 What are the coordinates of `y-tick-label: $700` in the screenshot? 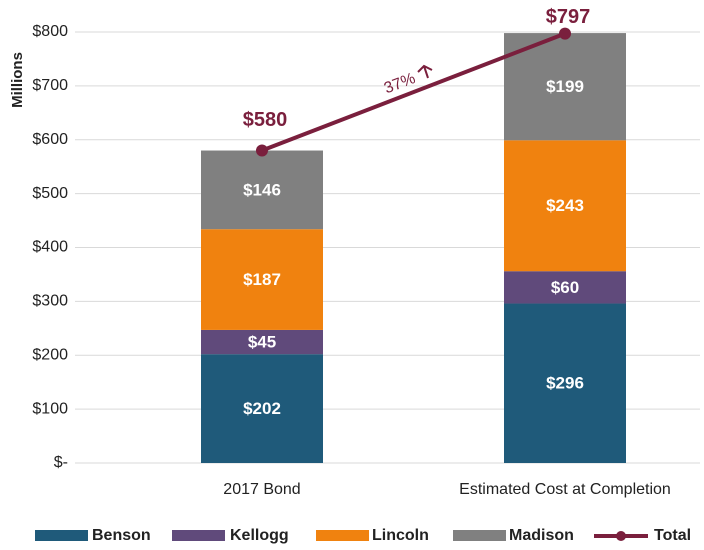 It's located at (50, 85).